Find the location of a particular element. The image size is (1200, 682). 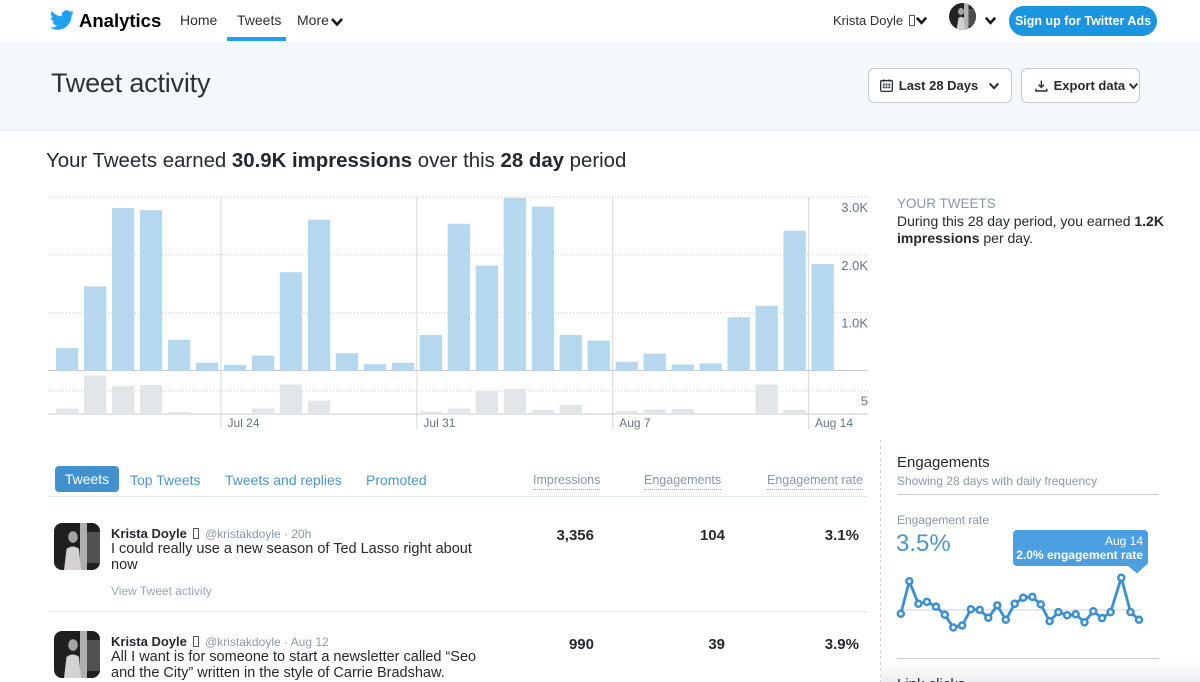

svg-text: 5 is located at coordinates (864, 401).